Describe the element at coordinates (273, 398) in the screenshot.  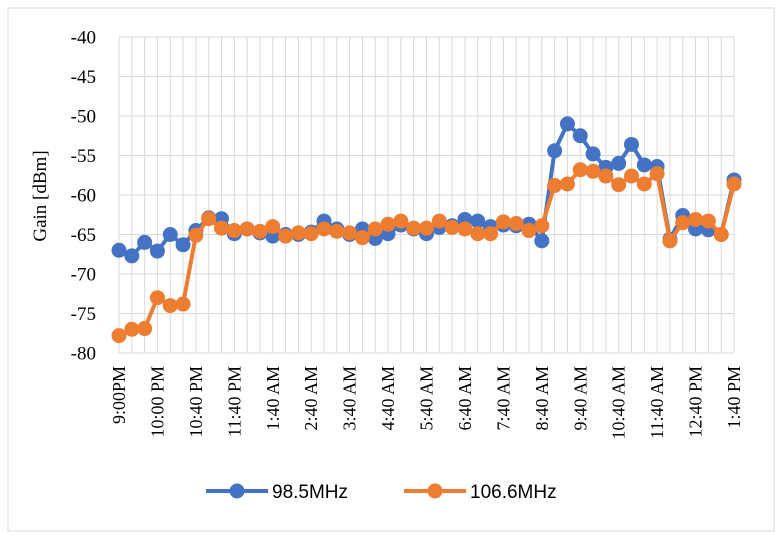
I see `x-tick-label: 1:40 AM` at that location.